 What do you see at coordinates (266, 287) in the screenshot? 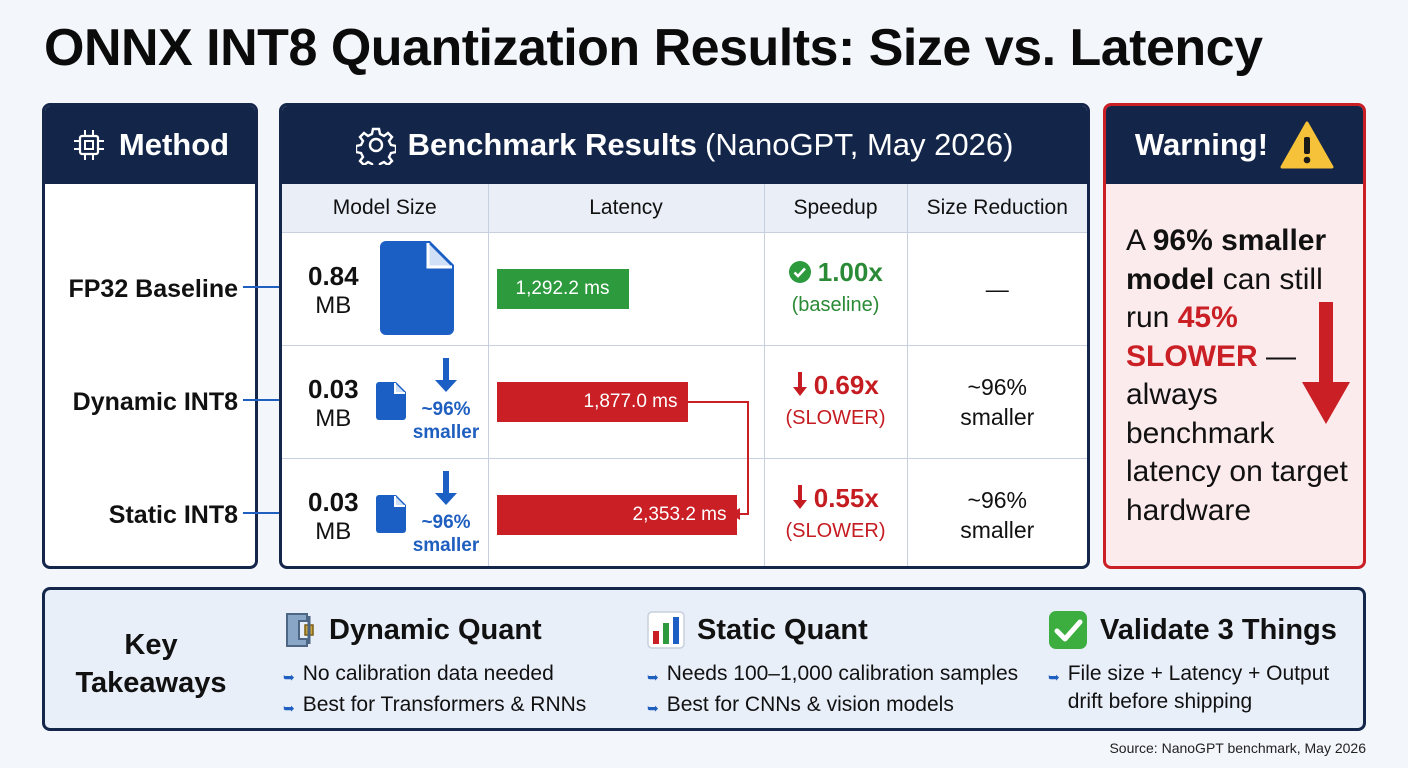
I see `connector-fp32` at bounding box center [266, 287].